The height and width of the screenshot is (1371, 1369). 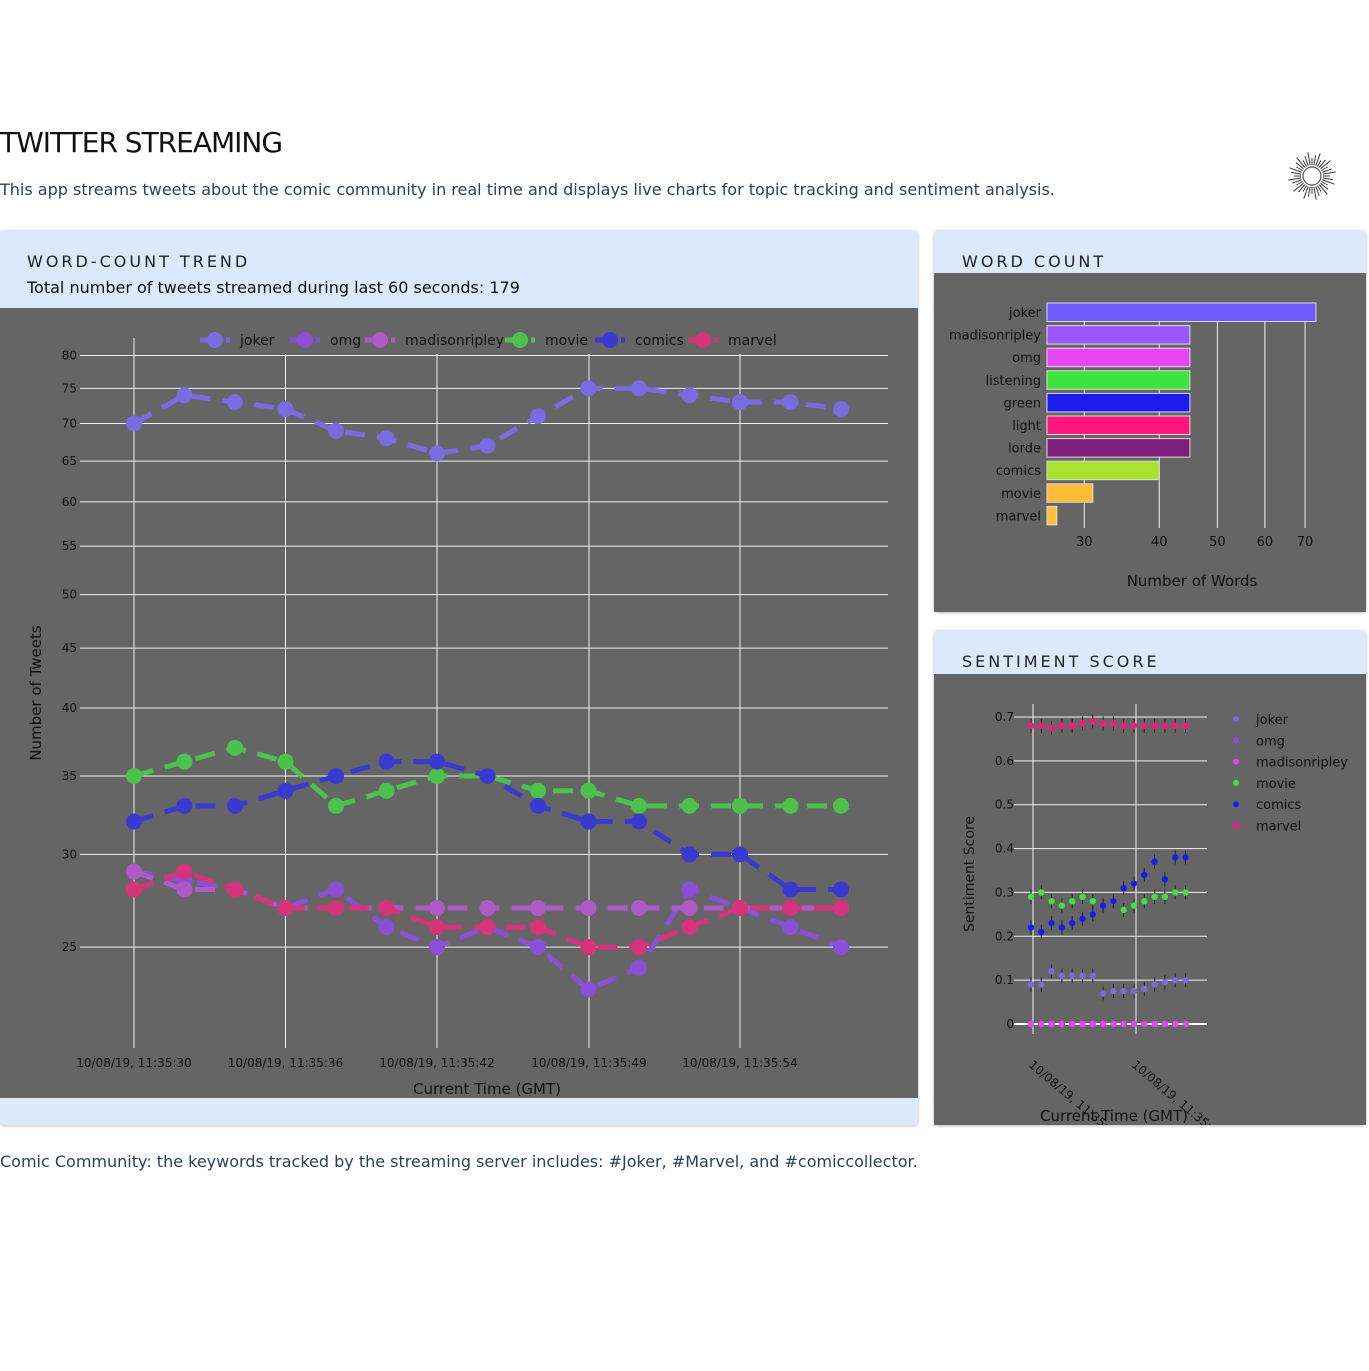 I want to click on trend-series-line-omg, so click(x=487, y=931).